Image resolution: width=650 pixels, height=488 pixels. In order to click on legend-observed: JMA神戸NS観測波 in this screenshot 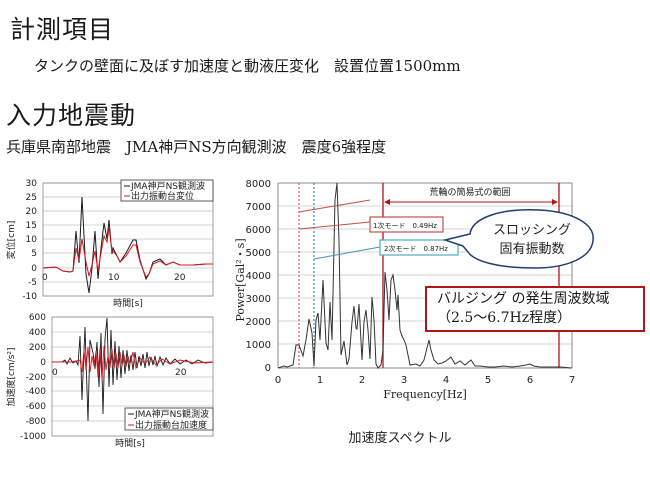, I will do `click(167, 186)`.